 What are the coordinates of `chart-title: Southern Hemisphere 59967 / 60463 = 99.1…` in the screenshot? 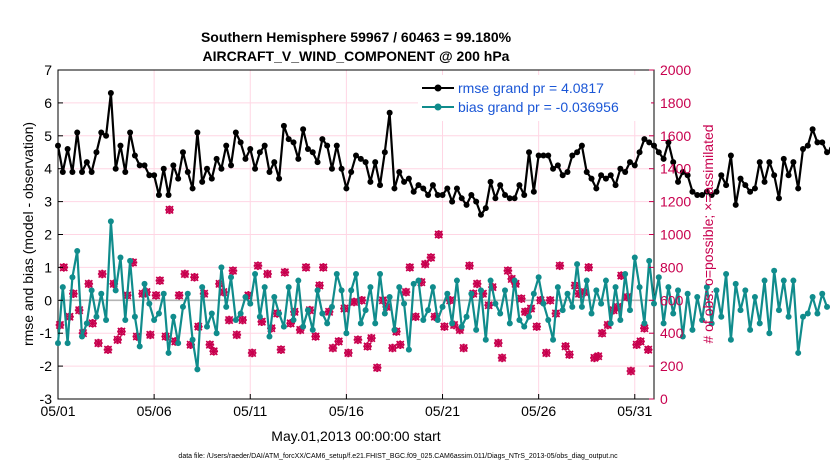 It's located at (356, 37).